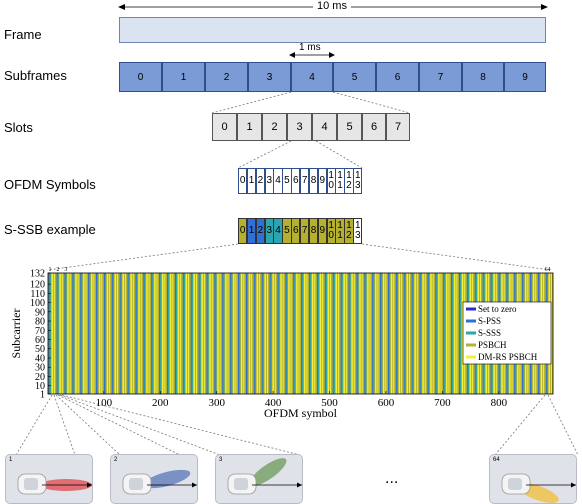 The height and width of the screenshot is (504, 582). Describe the element at coordinates (116, 460) in the screenshot. I see `scenario-label: 2` at that location.